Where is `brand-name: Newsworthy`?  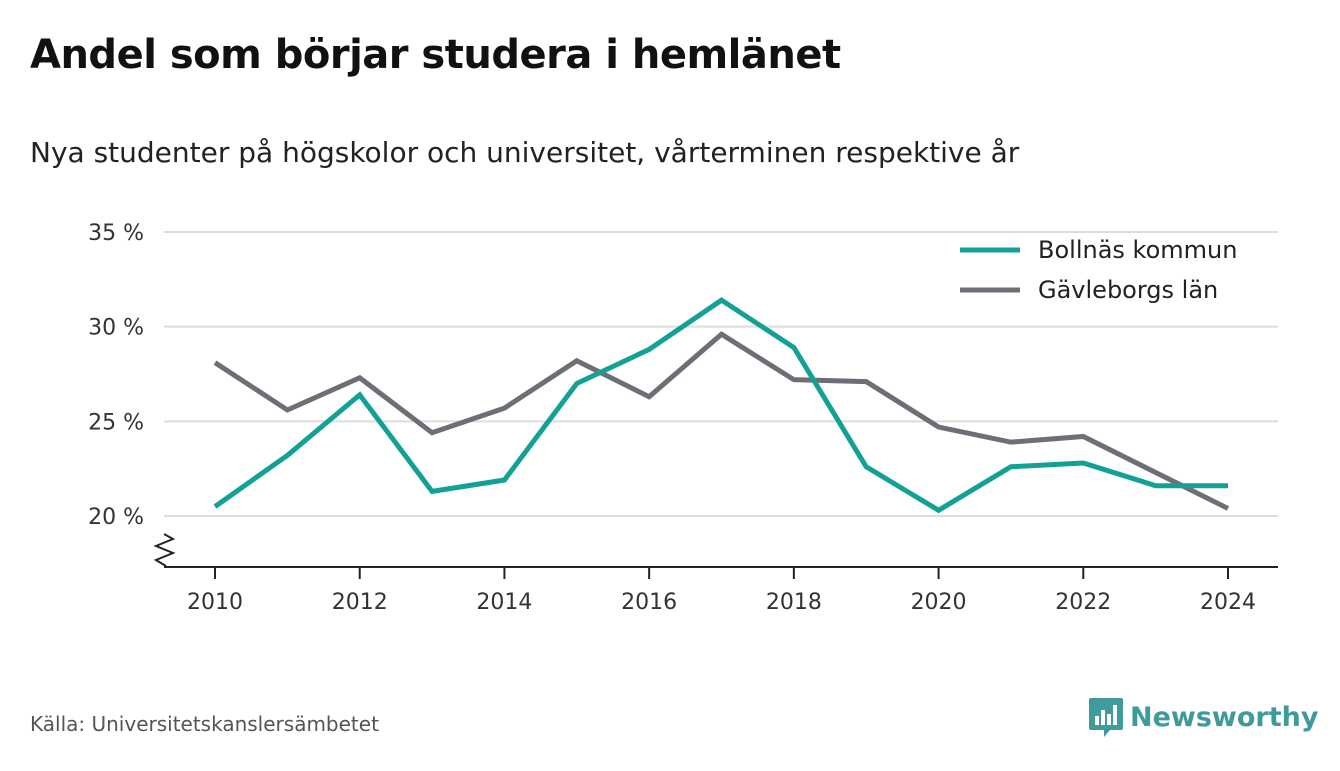
brand-name: Newsworthy is located at coordinates (1224, 717).